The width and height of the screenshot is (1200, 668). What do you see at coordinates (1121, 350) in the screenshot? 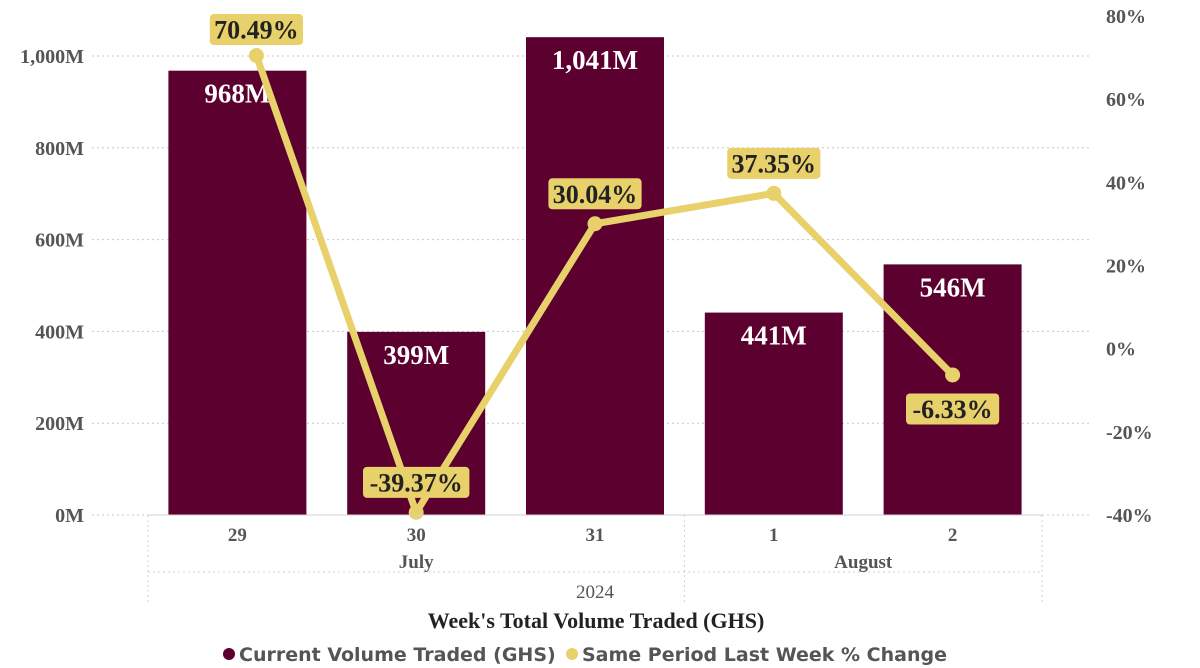
I see `right-axis-tick-label: 0%` at bounding box center [1121, 350].